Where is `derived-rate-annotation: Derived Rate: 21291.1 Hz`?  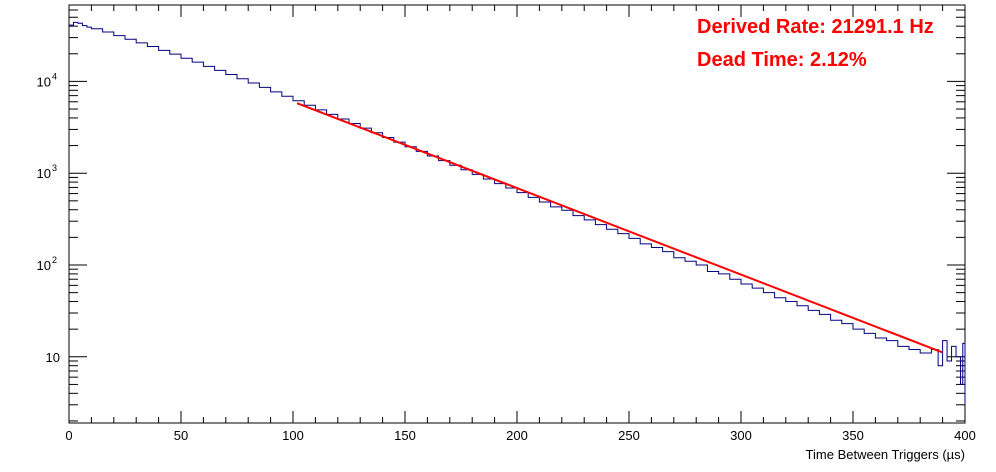 derived-rate-annotation: Derived Rate: 21291.1 Hz is located at coordinates (815, 27).